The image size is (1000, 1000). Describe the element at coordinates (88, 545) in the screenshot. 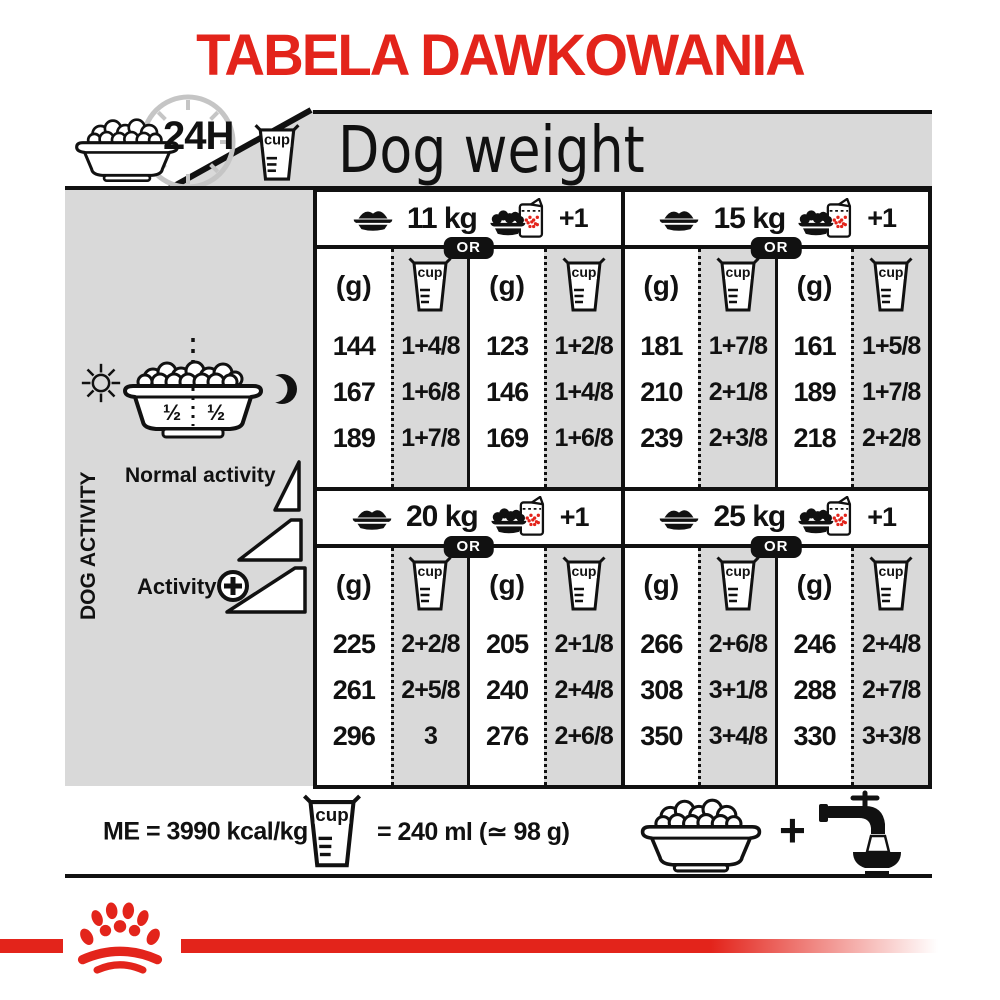

I see `dog-activity-label: DOG ACTIVITY` at that location.